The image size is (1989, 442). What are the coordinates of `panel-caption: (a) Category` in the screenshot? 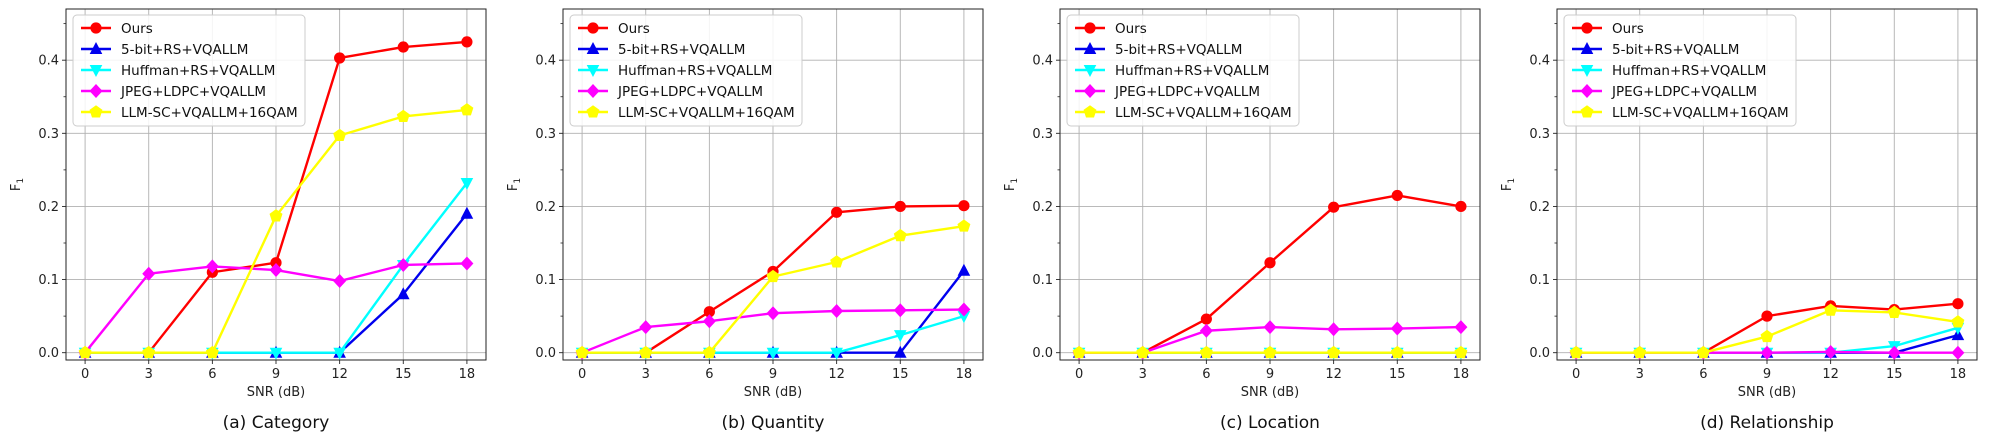 It's located at (276, 423).